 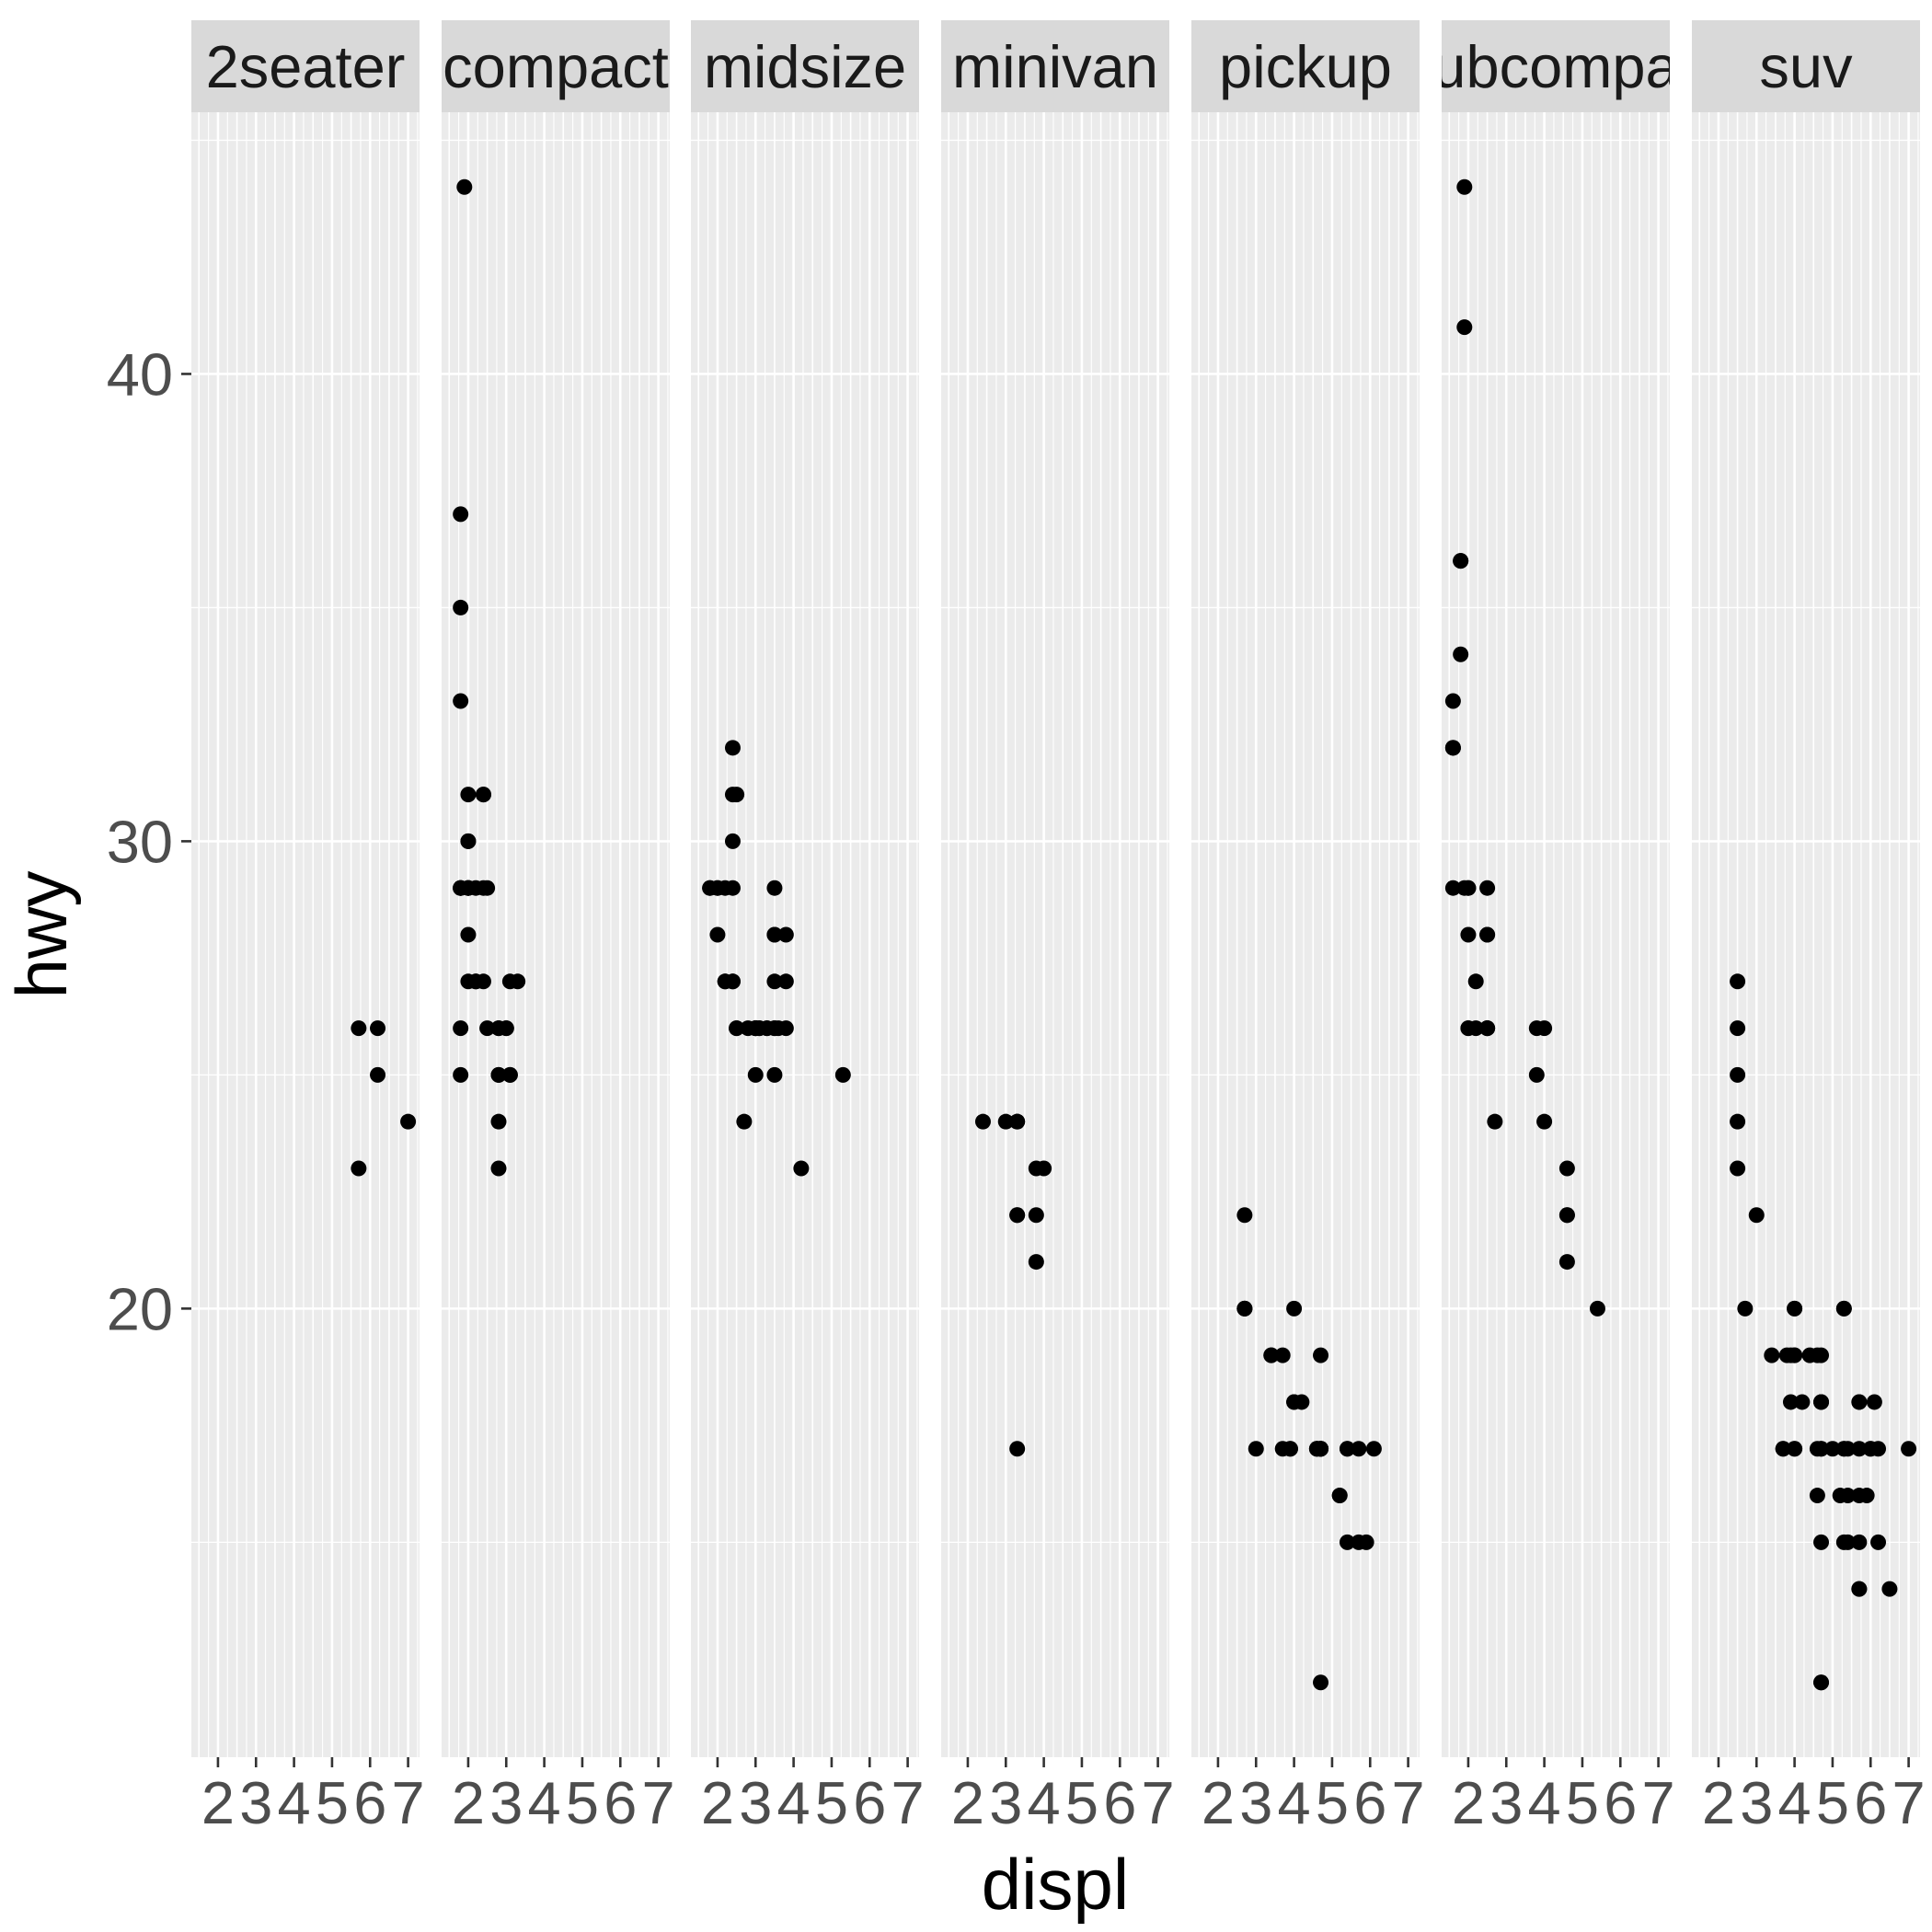 I want to click on strip-label: suv, so click(x=1806, y=66).